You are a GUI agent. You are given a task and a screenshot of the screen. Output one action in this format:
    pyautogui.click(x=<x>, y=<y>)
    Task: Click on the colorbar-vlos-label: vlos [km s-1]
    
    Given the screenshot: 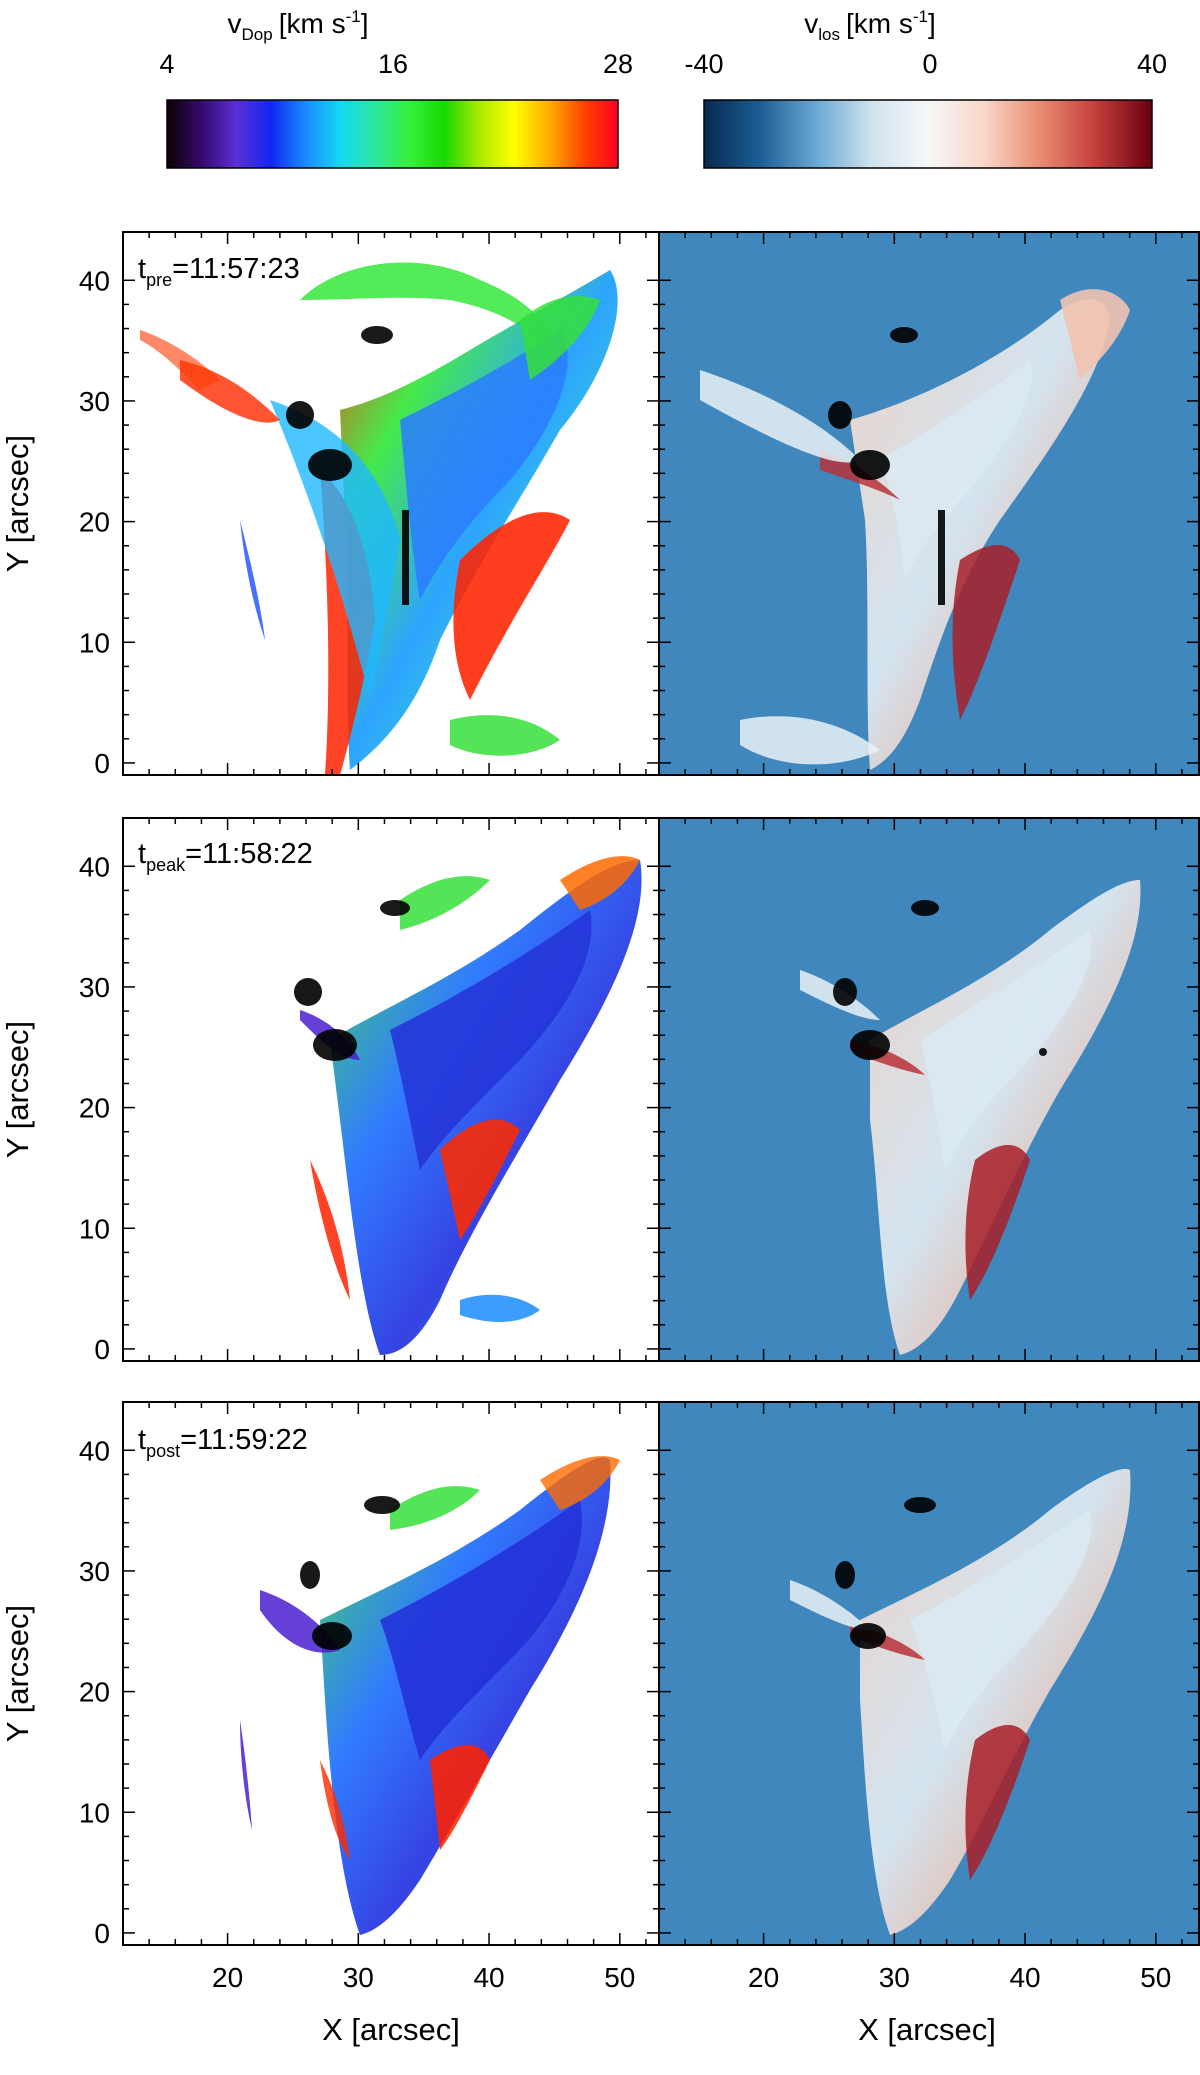 What is the action you would take?
    pyautogui.click(x=870, y=25)
    